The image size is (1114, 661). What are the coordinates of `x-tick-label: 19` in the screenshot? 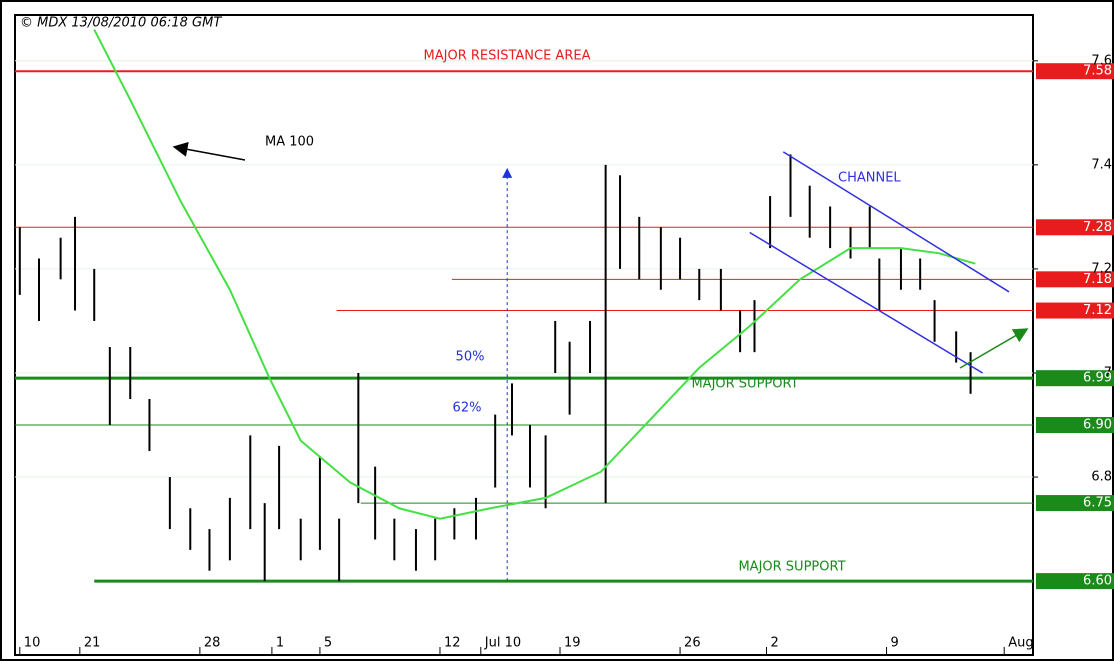 It's located at (572, 643).